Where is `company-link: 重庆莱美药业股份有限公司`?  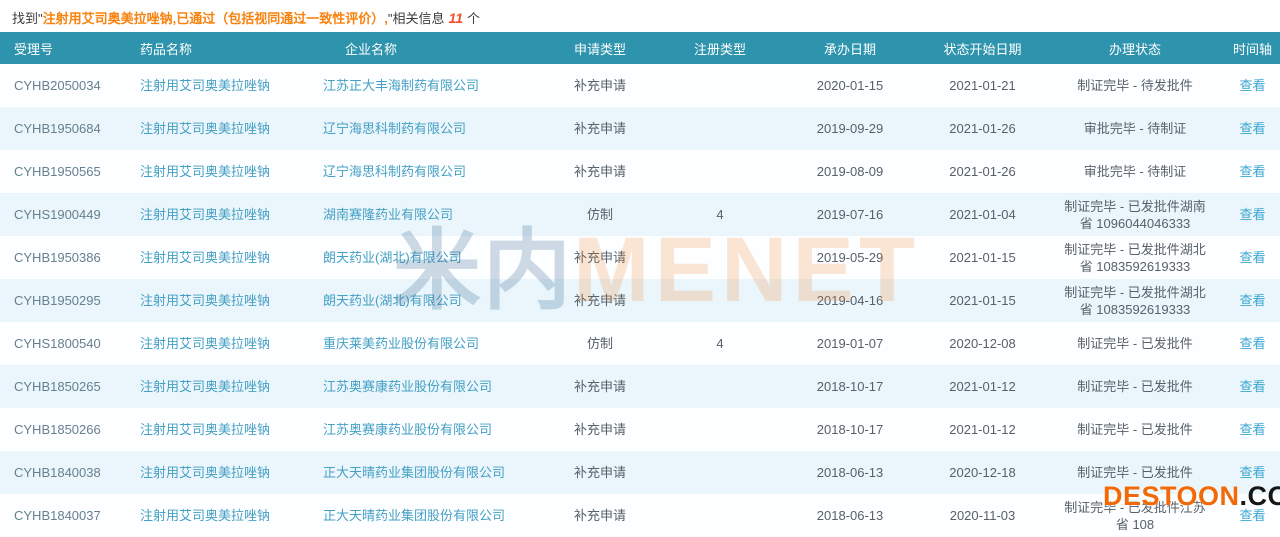
company-link: 重庆莱美药业股份有限公司 is located at coordinates (401, 343).